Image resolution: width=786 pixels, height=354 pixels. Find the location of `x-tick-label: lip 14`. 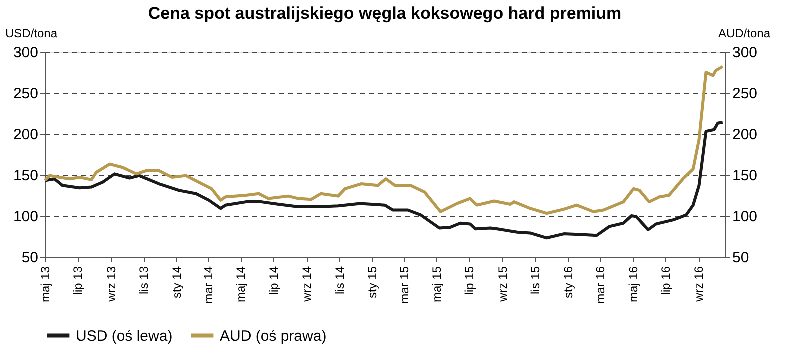

x-tick-label: lip 14 is located at coordinates (273, 281).